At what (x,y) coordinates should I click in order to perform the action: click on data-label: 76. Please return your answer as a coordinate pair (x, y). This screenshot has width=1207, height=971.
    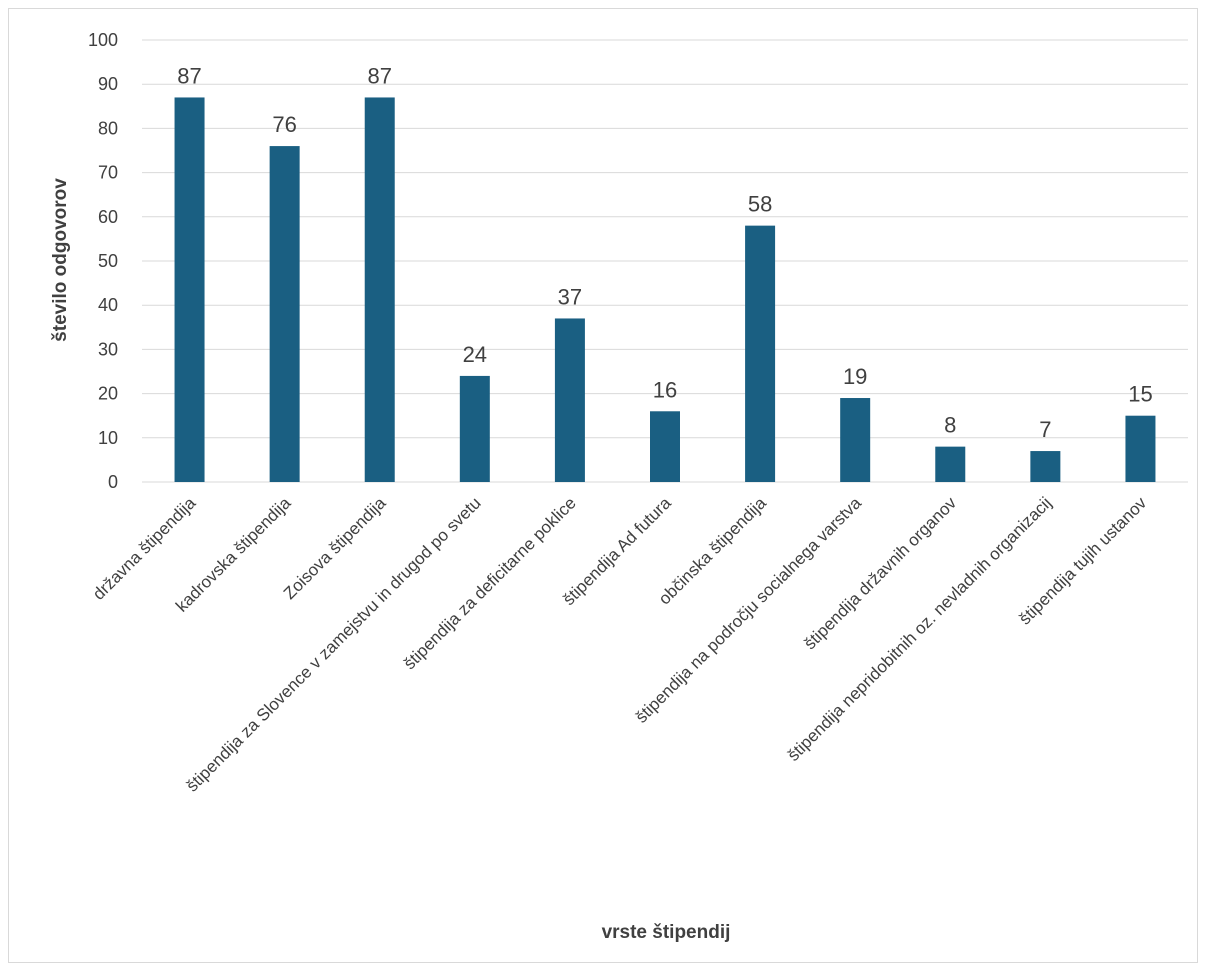
    Looking at the image, I should click on (284, 124).